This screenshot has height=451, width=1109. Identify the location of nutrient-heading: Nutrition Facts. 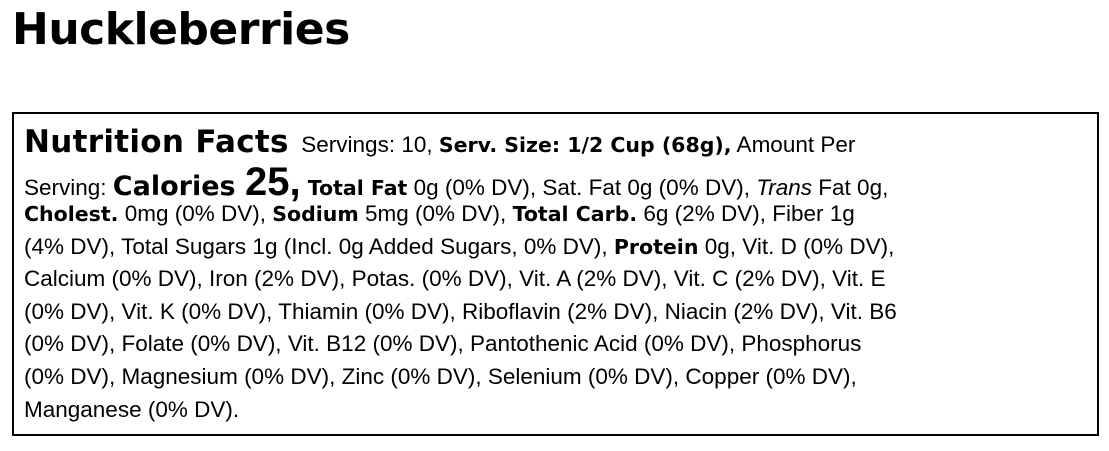
(156, 142).